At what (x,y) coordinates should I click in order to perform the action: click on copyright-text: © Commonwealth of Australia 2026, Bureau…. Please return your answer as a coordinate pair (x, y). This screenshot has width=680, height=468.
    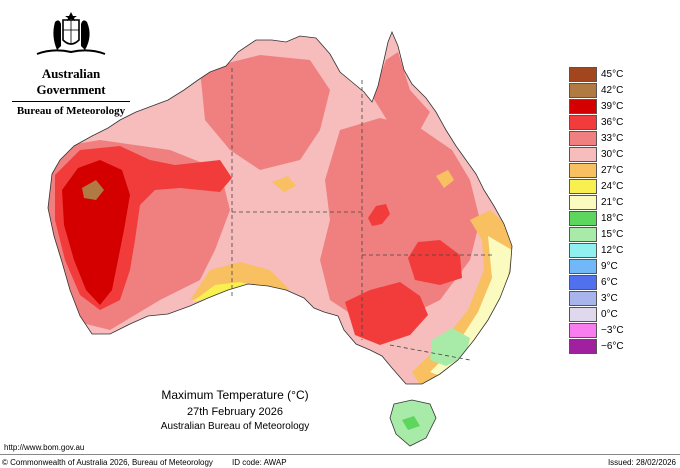
    Looking at the image, I should click on (107, 462).